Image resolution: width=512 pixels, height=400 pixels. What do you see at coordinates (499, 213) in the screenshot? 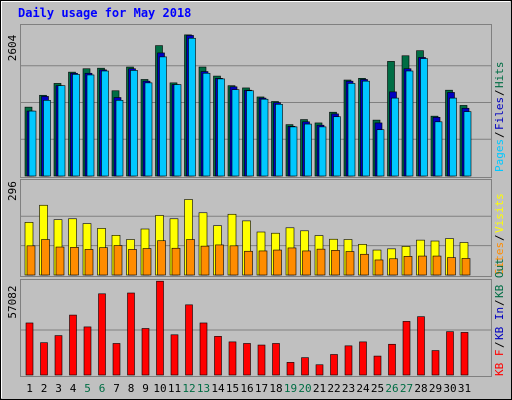
I see `legend-visits: Visits` at bounding box center [499, 213].